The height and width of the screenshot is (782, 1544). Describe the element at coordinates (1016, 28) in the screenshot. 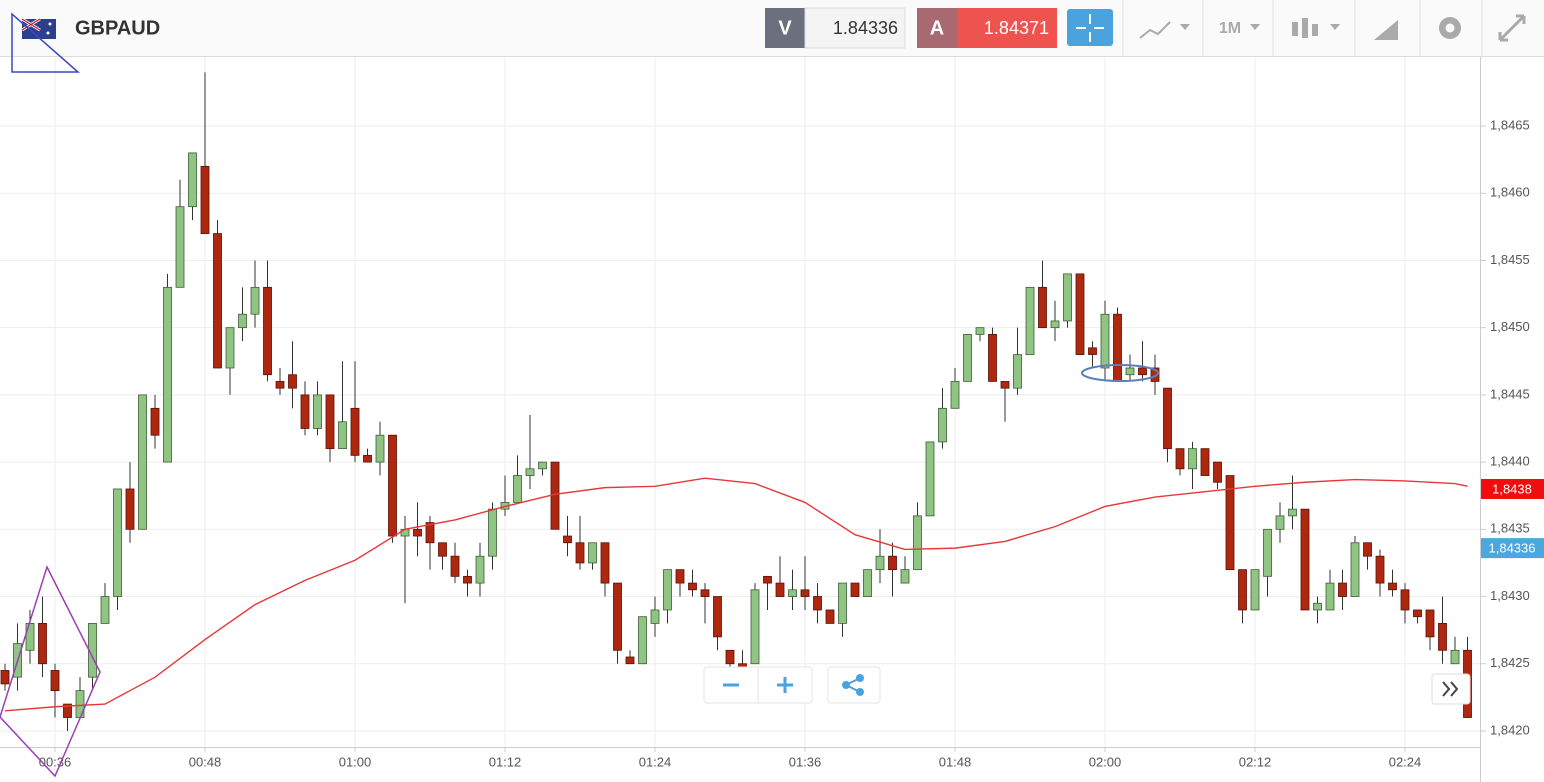

I see `buy-price: 1.84371` at that location.